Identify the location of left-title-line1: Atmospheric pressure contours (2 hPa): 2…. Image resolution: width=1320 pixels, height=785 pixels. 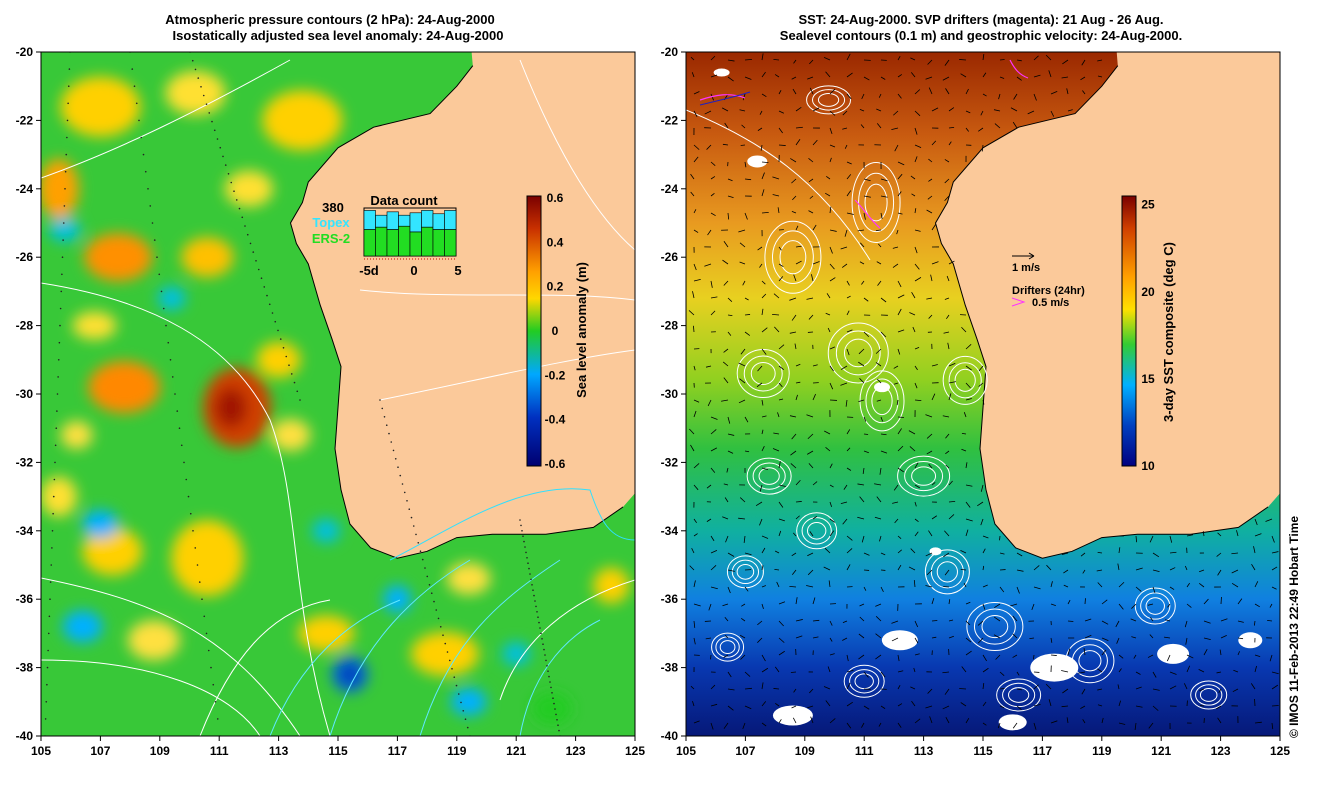
(329, 19).